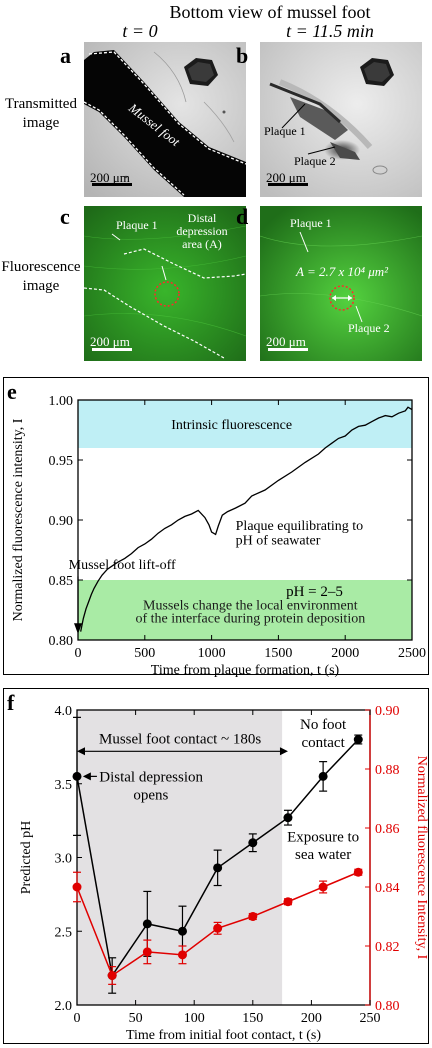  I want to click on y-tick-label-right-f: 0.82, so click(387, 947).